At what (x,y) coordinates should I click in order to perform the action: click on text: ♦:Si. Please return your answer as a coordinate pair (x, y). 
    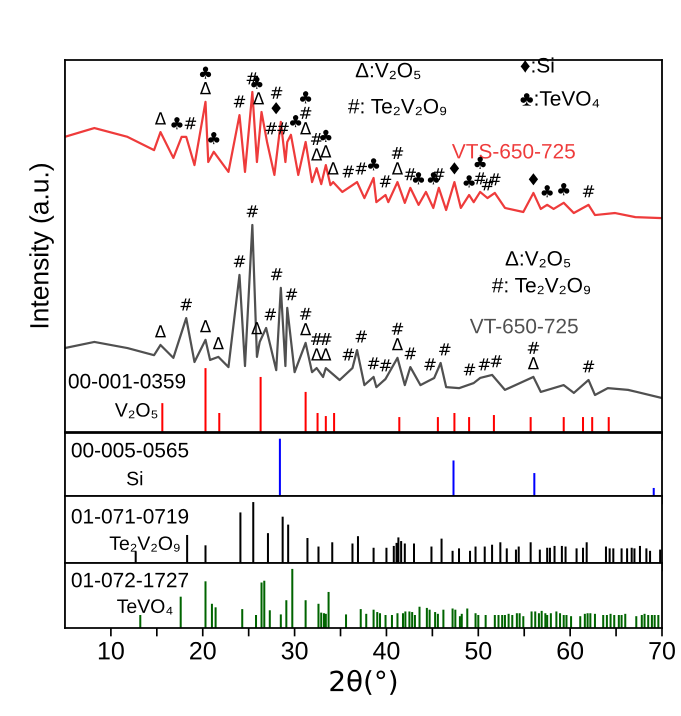
    Looking at the image, I should click on (537, 65).